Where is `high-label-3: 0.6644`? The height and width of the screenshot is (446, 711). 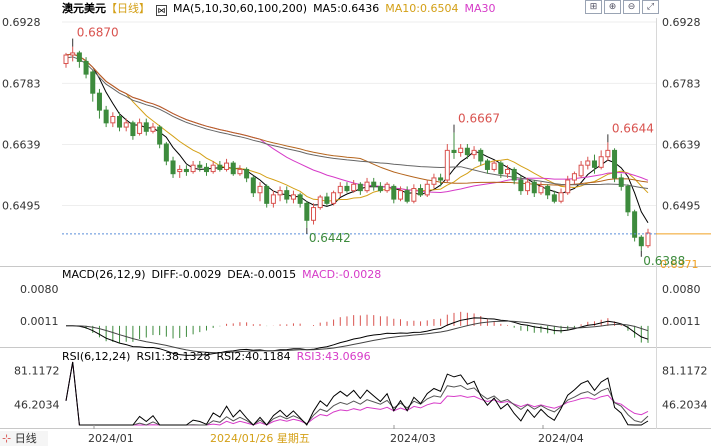 high-label-3: 0.6644 is located at coordinates (633, 128).